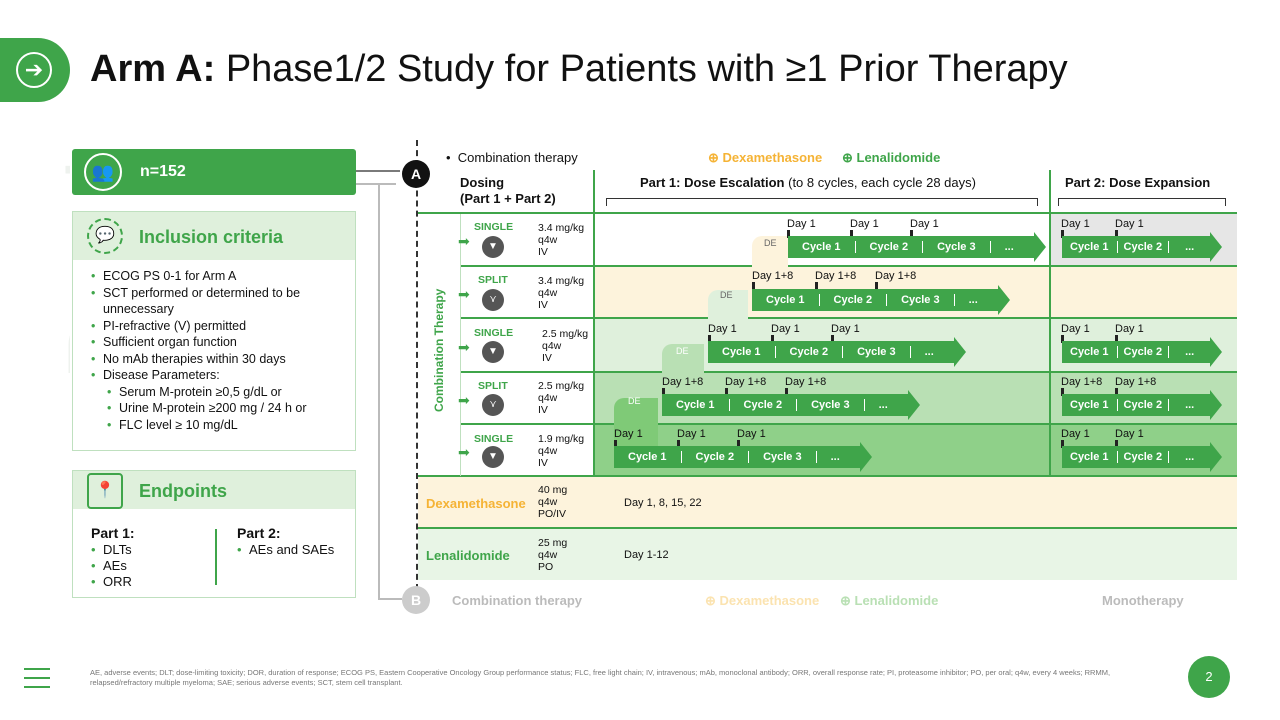 This screenshot has width=1280, height=720. I want to click on col-line, so click(460, 345).